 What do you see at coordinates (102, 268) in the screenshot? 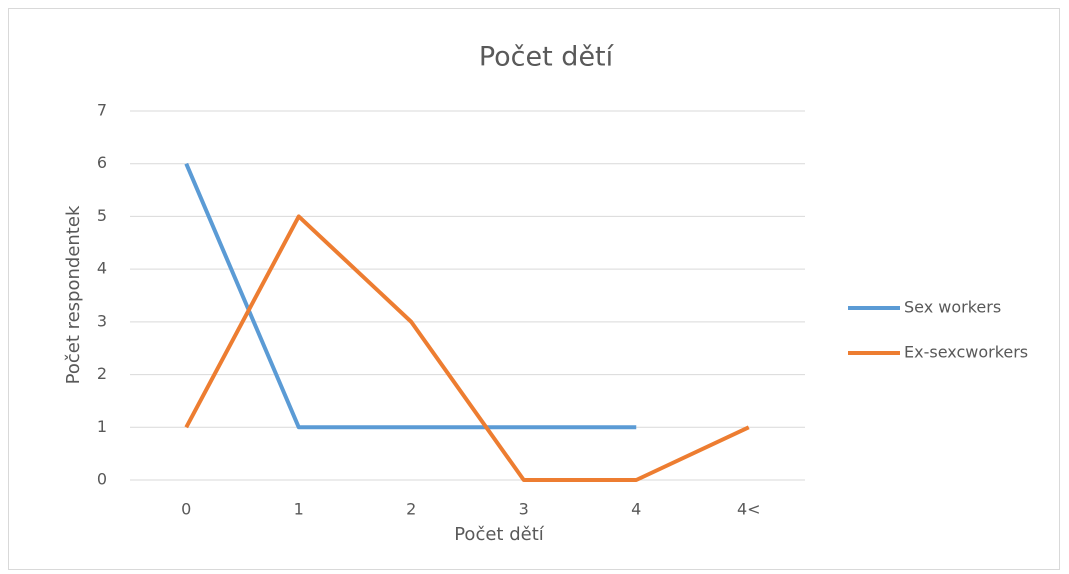
I see `y-tick-label: 4` at bounding box center [102, 268].